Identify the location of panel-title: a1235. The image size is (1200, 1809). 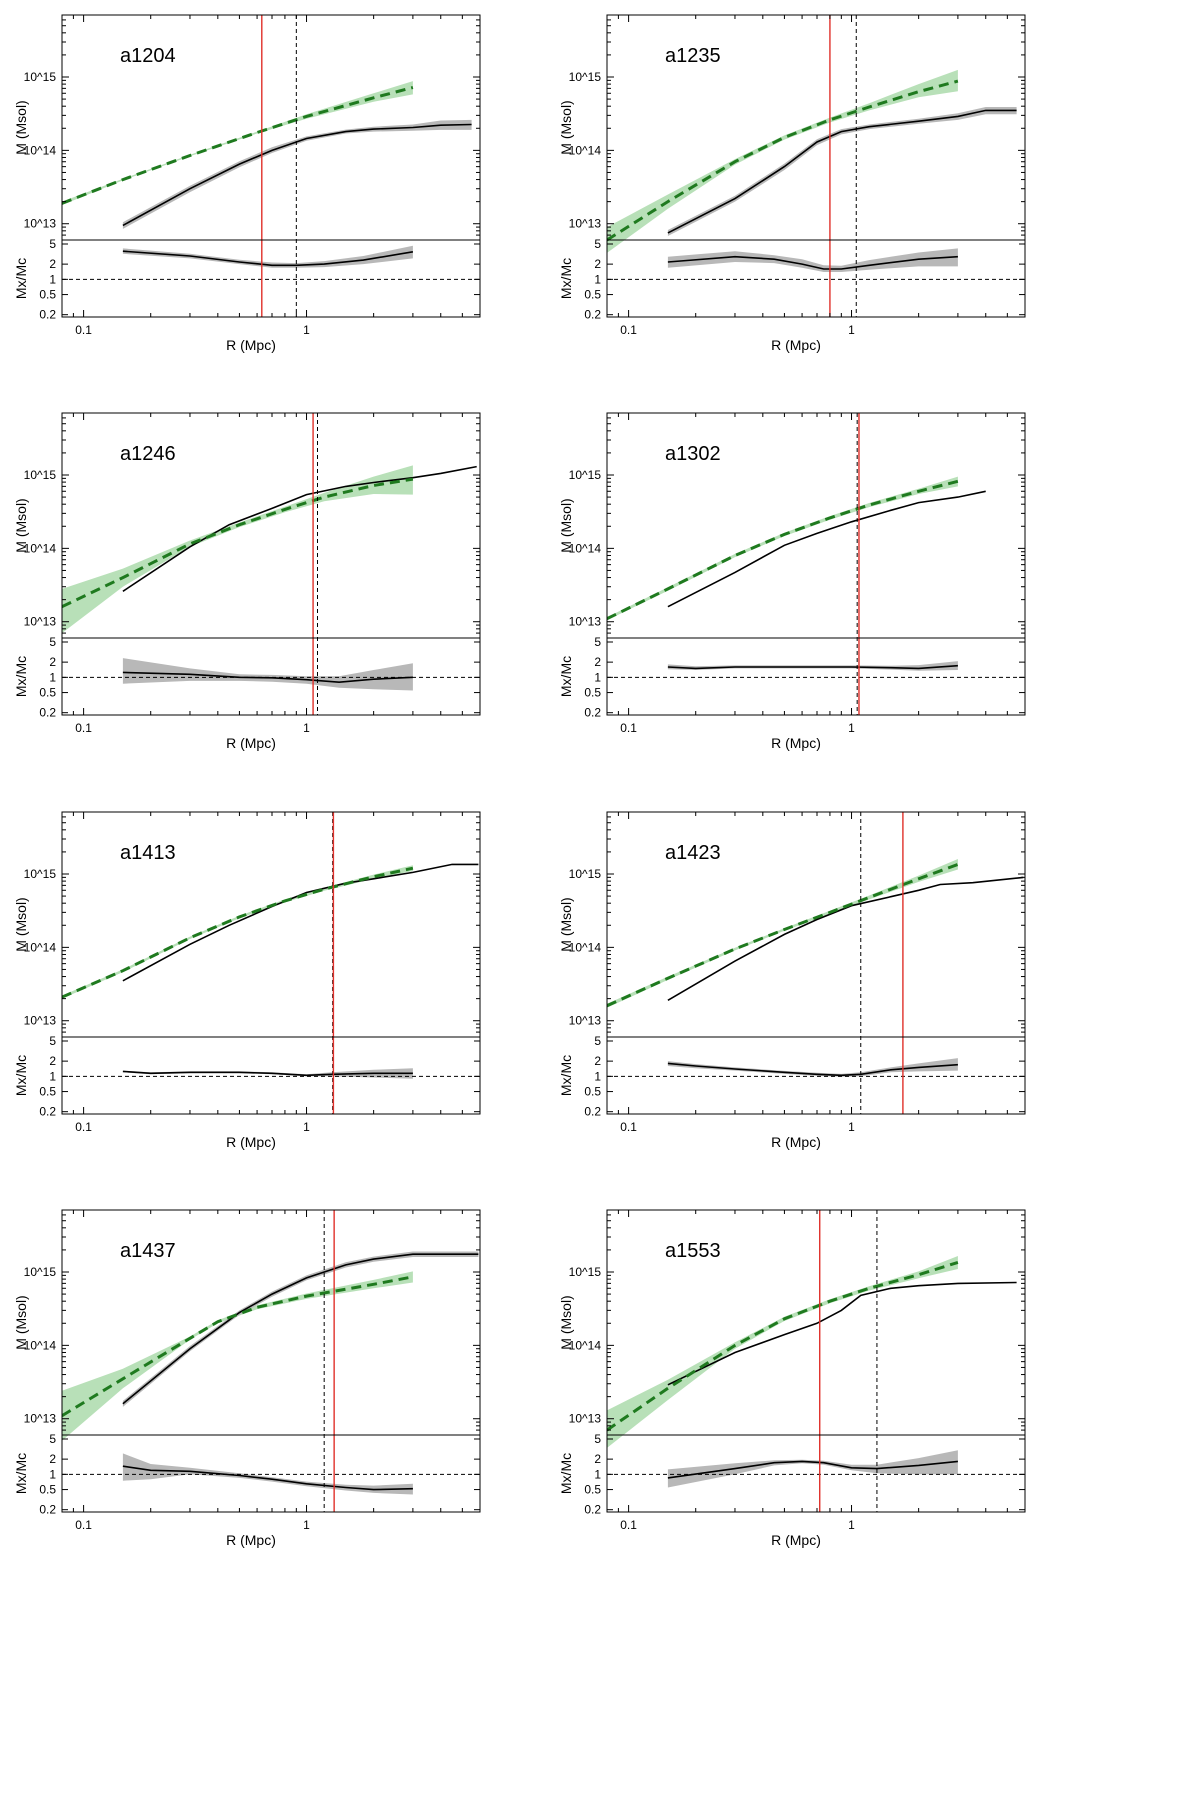
(693, 56).